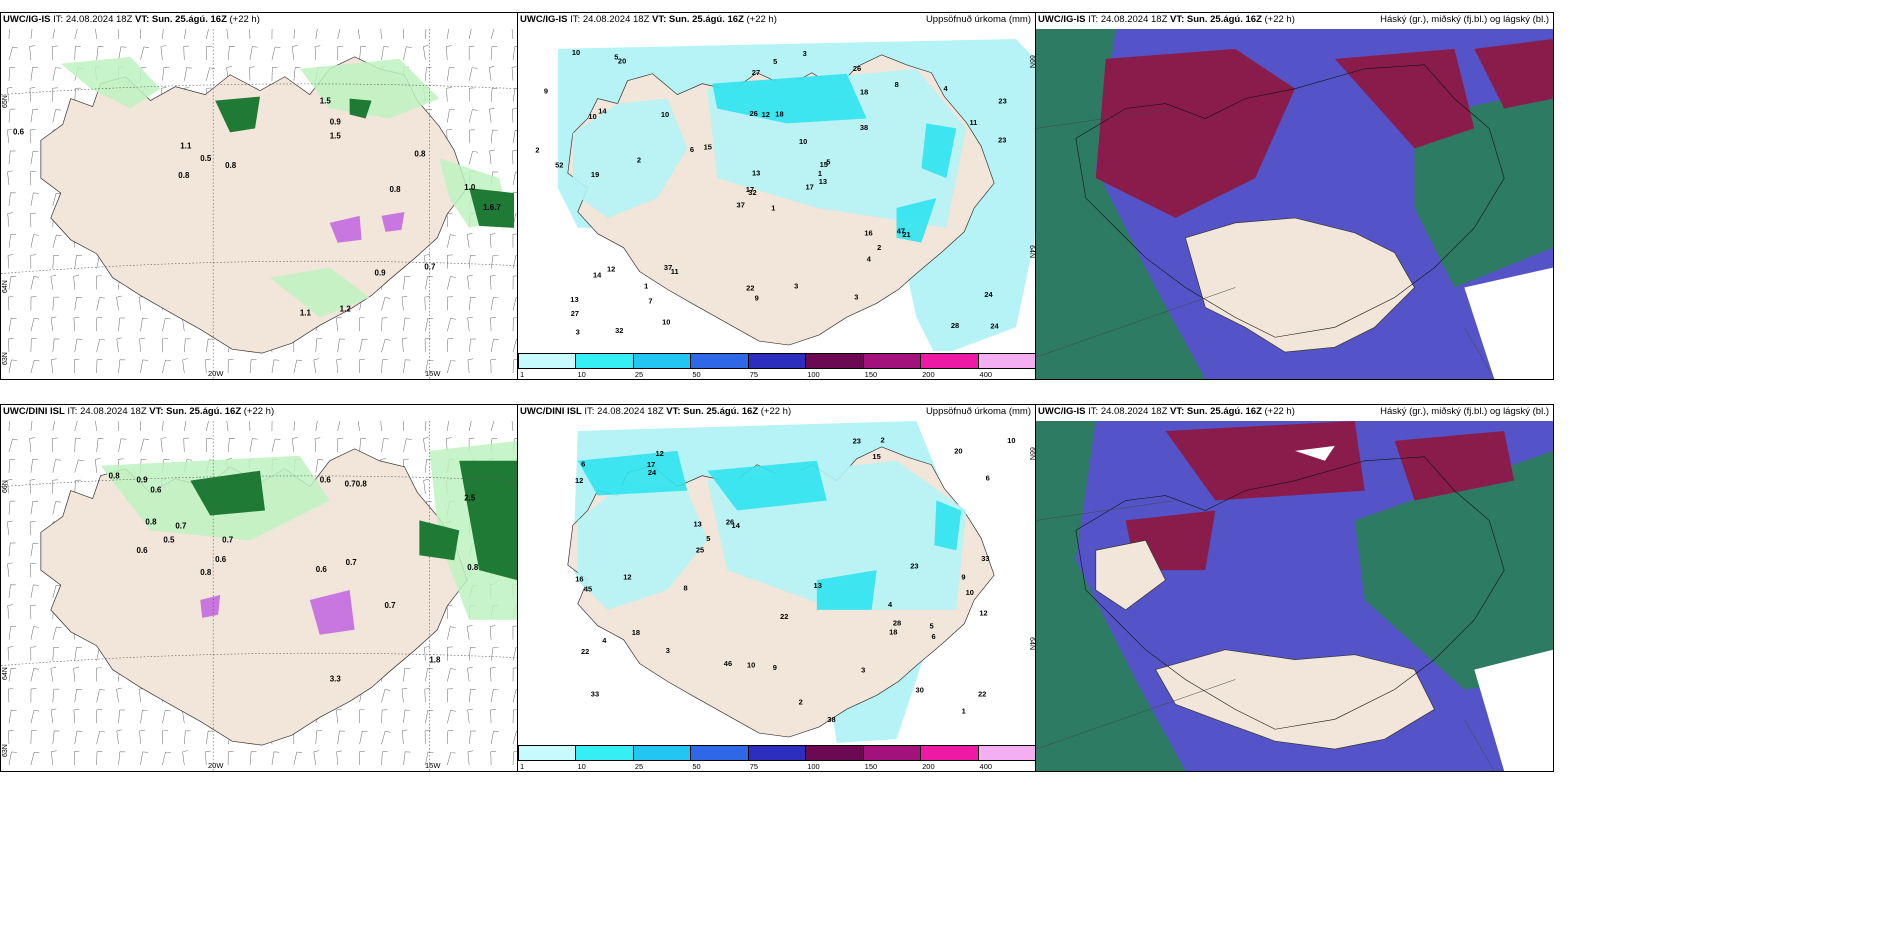 This screenshot has height=950, width=1900. I want to click on precip-value: 27, so click(756, 72).